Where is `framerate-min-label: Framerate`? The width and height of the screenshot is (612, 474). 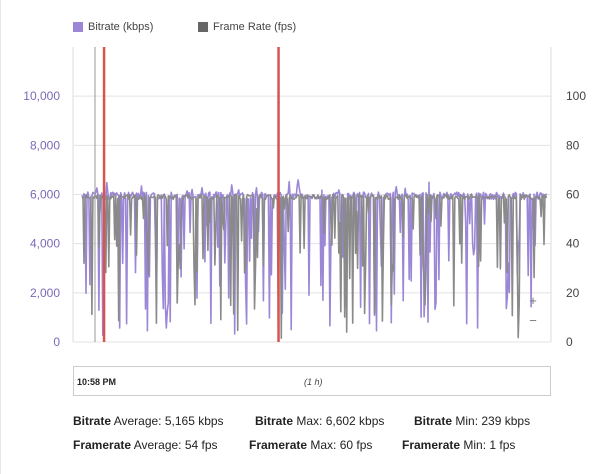 framerate-min-label: Framerate is located at coordinates (431, 445).